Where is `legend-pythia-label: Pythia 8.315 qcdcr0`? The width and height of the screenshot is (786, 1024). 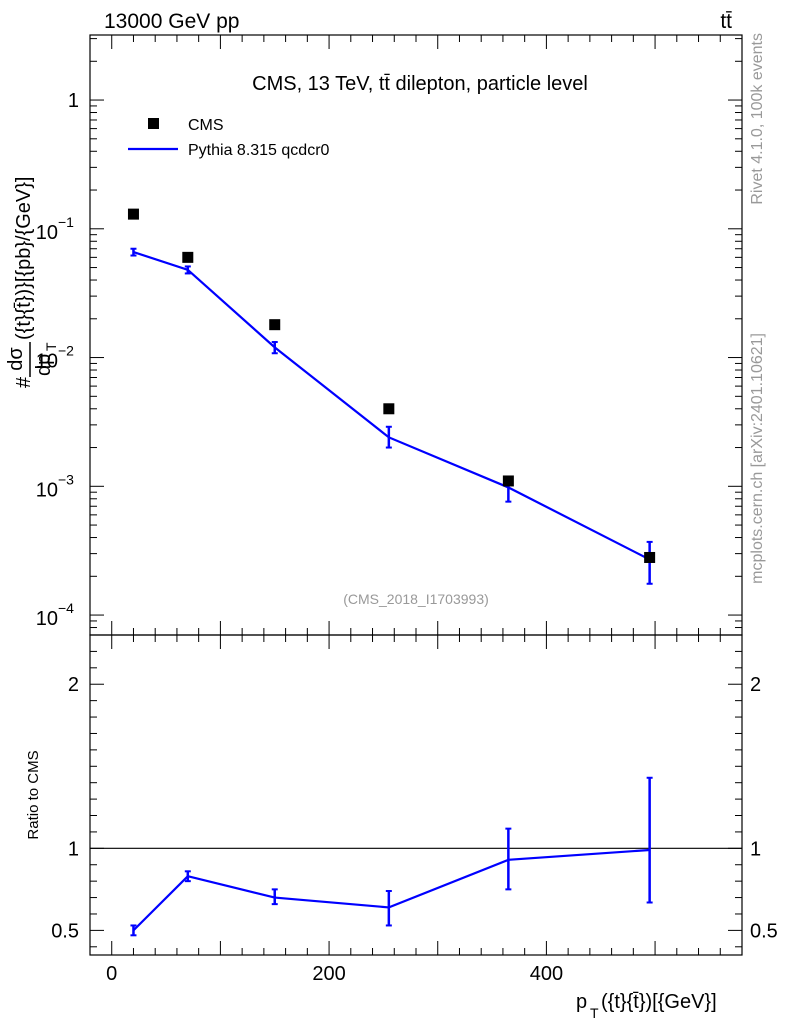 legend-pythia-label: Pythia 8.315 qcdcr0 is located at coordinates (259, 150).